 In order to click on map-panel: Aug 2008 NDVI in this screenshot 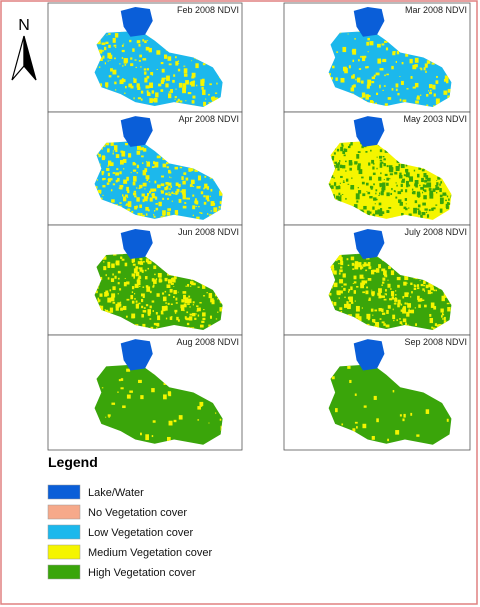, I will do `click(145, 392)`.